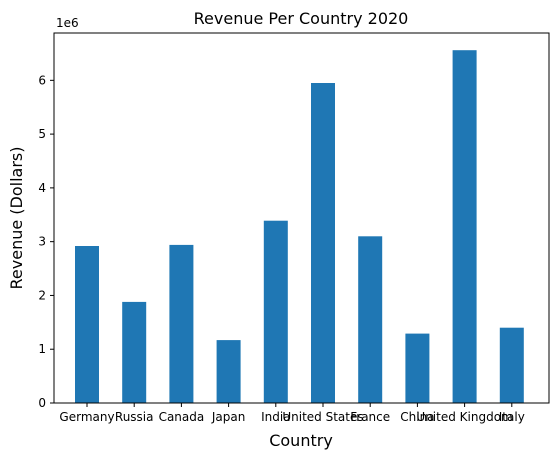  Describe the element at coordinates (182, 417) in the screenshot. I see `x-tick-label: Canada` at that location.